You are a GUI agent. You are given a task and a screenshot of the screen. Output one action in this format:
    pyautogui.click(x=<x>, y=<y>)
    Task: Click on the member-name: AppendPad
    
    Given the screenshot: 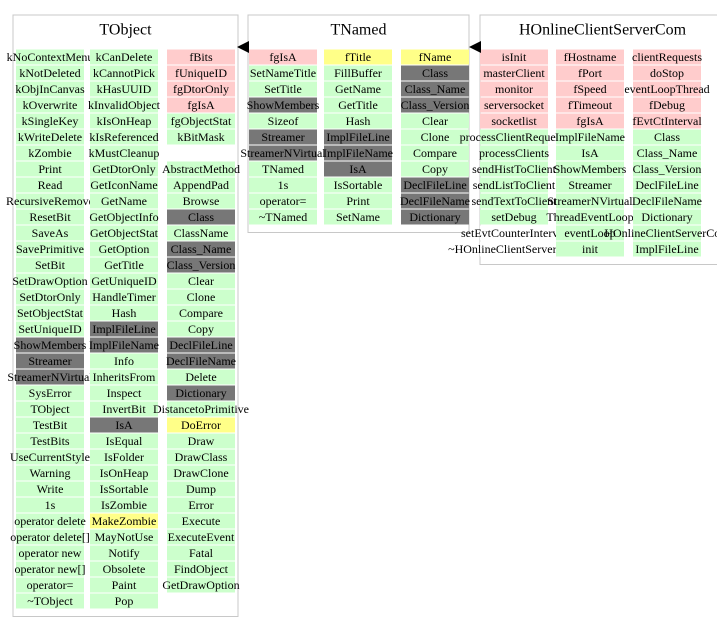 What is the action you would take?
    pyautogui.click(x=201, y=185)
    